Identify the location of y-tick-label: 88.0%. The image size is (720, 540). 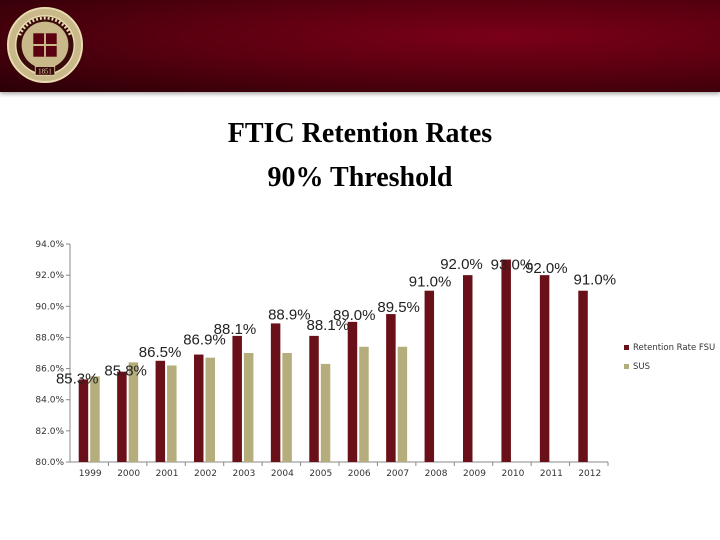
(49, 338).